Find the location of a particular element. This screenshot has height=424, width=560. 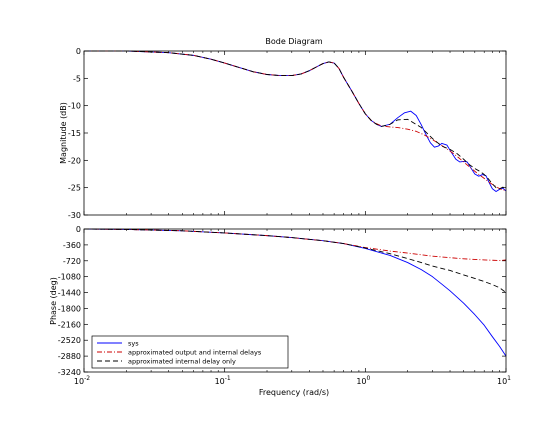

phase-y-tick-label: -2520 is located at coordinates (69, 340).